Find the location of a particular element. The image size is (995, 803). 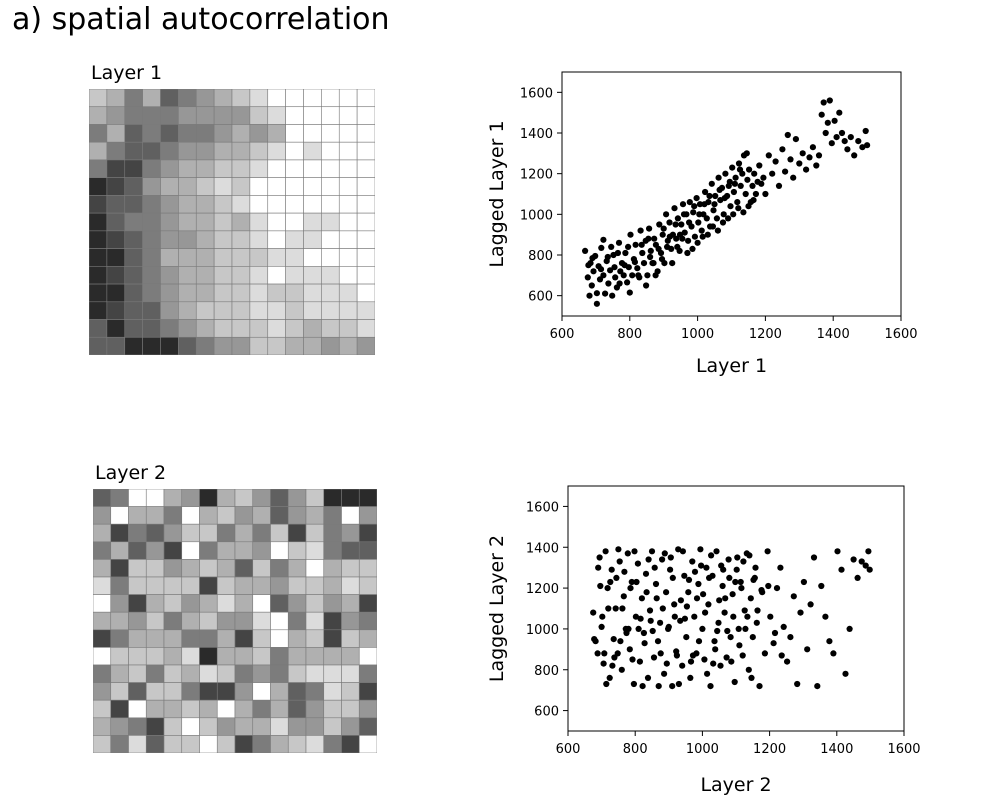

plot-2-x-tick-label: 1200 is located at coordinates (769, 749).